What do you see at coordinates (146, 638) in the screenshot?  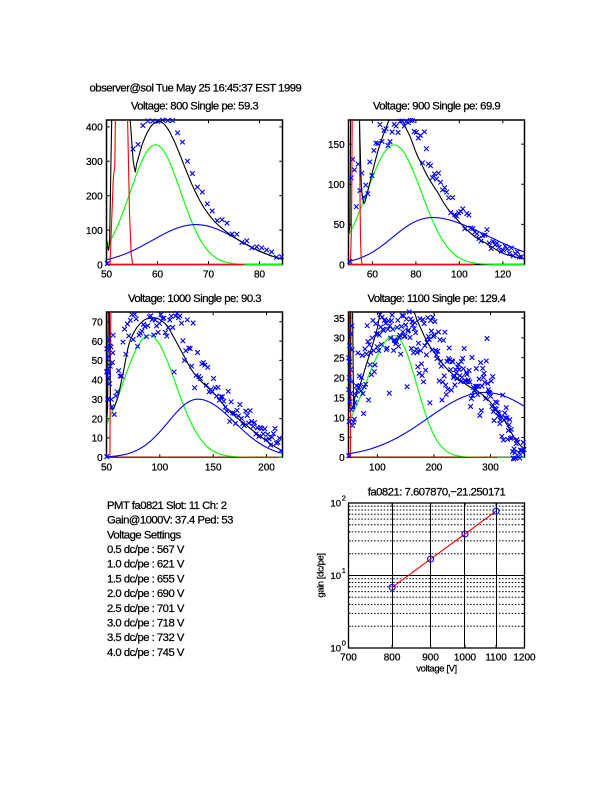 I see `svg-text: 3.5 dc/pe : 732 V` at bounding box center [146, 638].